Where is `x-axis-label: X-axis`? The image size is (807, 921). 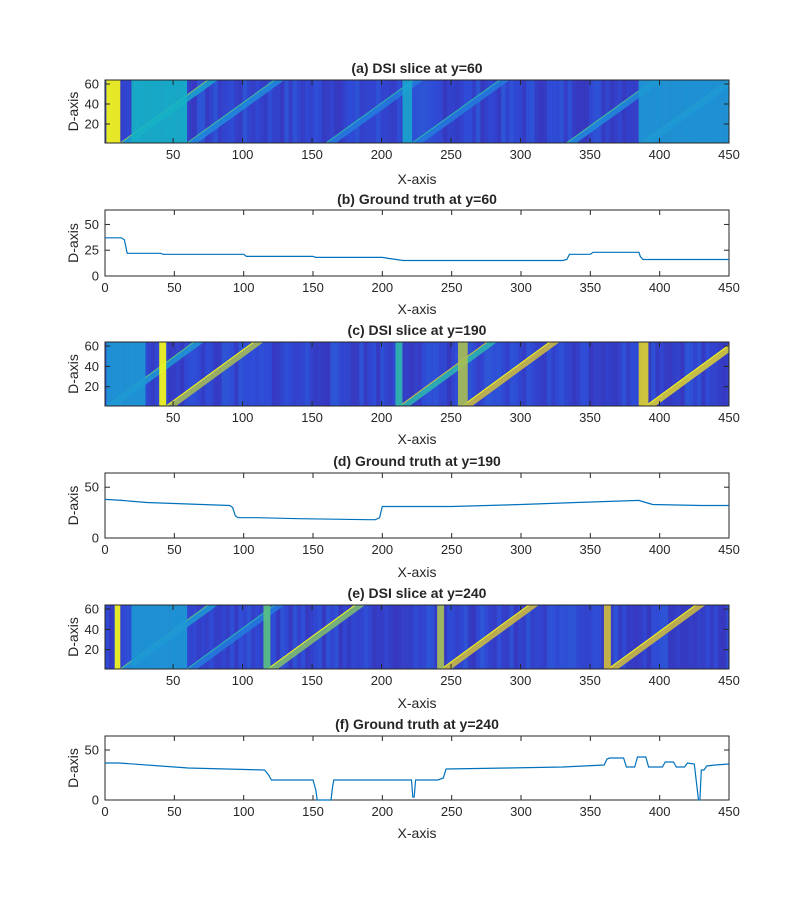
x-axis-label: X-axis is located at coordinates (417, 179).